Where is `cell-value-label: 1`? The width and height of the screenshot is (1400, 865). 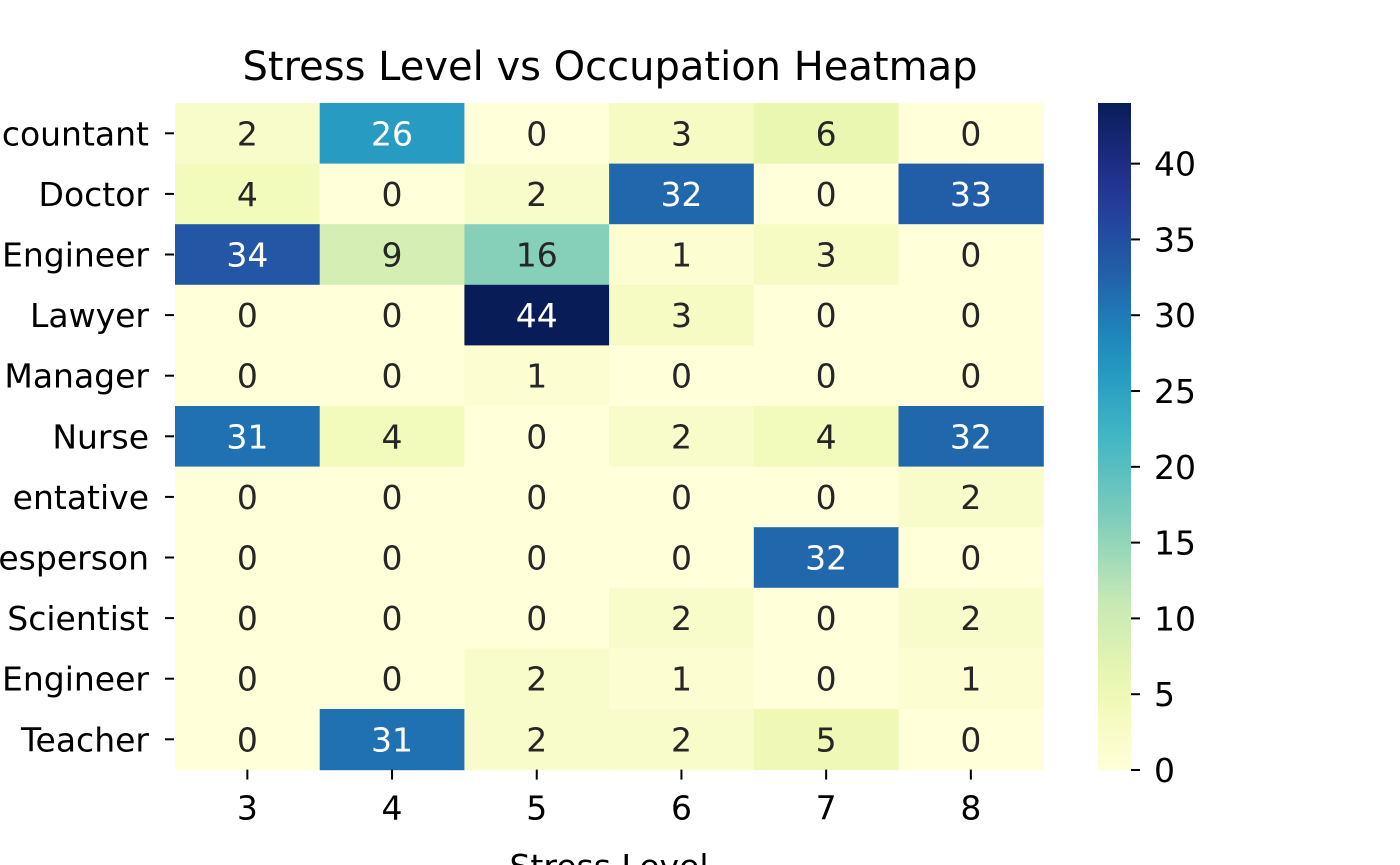
cell-value-label: 1 is located at coordinates (681, 255).